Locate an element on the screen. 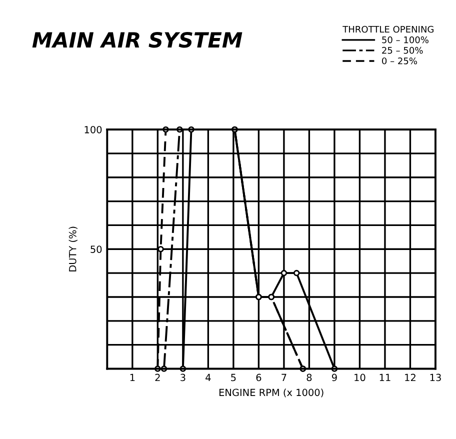 The height and width of the screenshot is (439, 456). y-tick-label: 100 is located at coordinates (93, 130).